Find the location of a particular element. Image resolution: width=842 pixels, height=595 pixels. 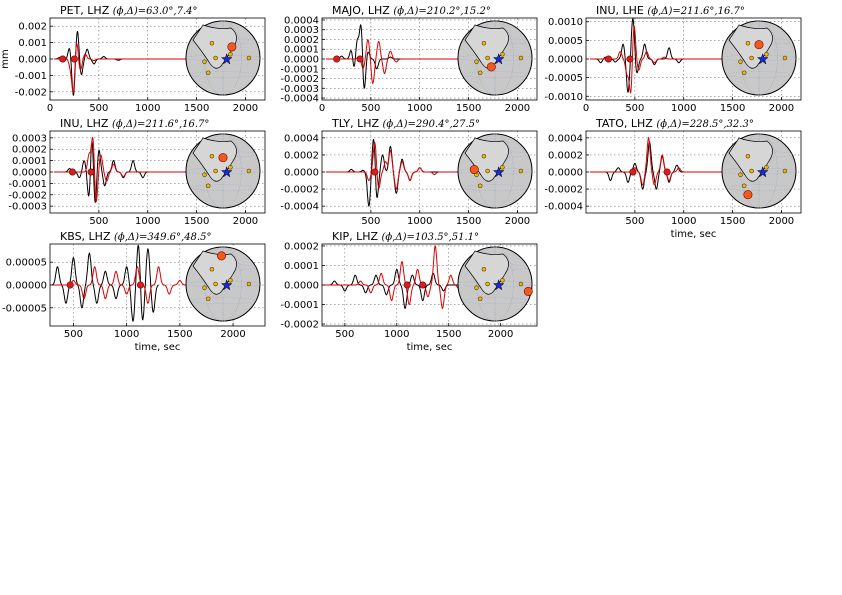

y-tick-label: 0.002 is located at coordinates (32, 27).